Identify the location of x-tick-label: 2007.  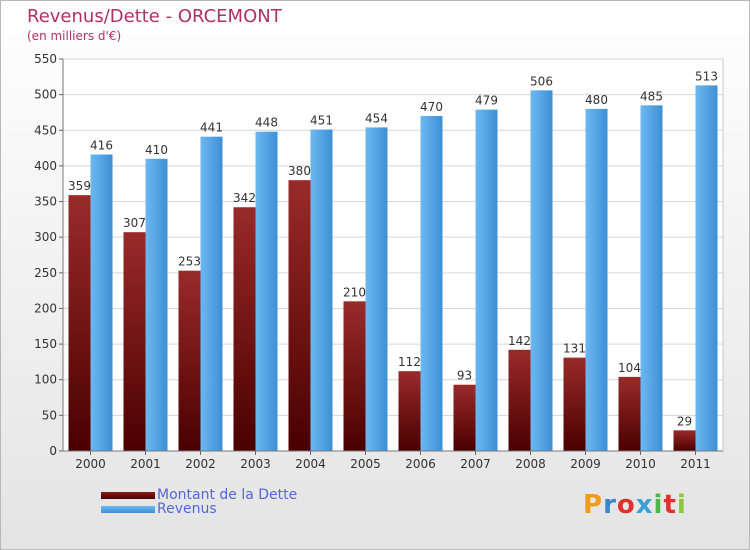
(475, 464).